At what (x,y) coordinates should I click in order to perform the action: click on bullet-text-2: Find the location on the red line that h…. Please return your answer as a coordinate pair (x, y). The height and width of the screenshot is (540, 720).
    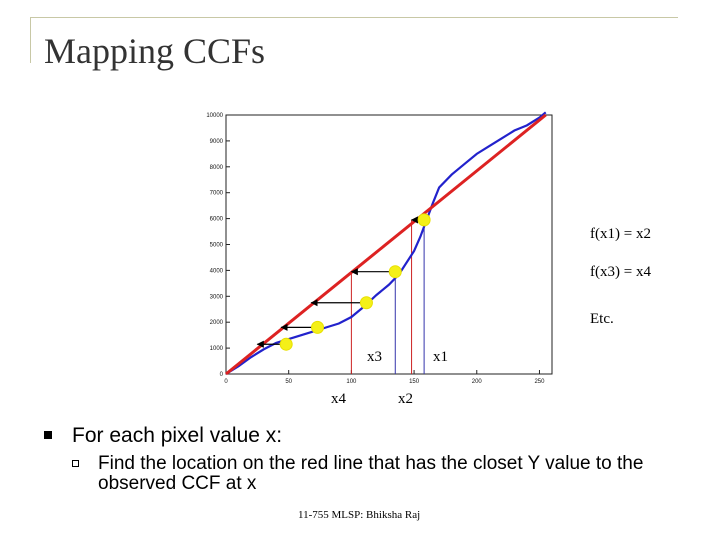
    Looking at the image, I should click on (371, 473).